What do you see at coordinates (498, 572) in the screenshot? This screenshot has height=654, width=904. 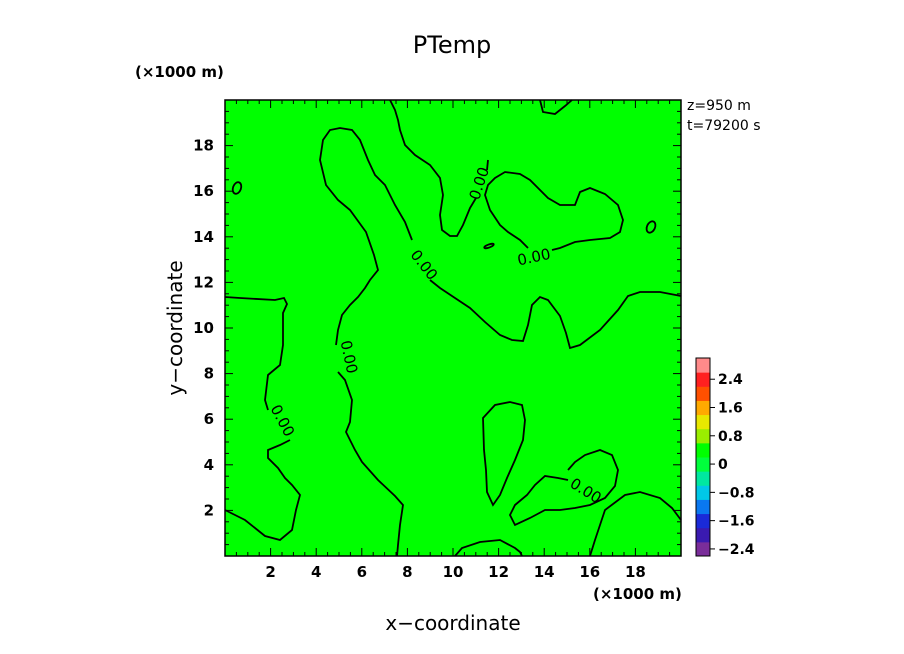 I see `x-tick-label: 12` at bounding box center [498, 572].